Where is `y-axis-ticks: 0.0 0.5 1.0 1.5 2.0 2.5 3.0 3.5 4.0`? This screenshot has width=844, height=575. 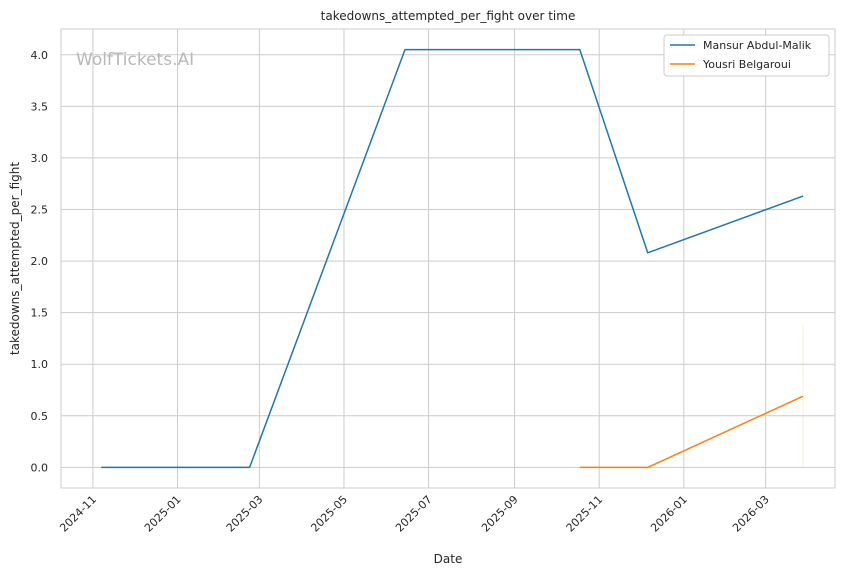 y-axis-ticks: 0.0 0.5 1.0 1.5 2.0 2.5 3.0 3.5 4.0 is located at coordinates (40, 262).